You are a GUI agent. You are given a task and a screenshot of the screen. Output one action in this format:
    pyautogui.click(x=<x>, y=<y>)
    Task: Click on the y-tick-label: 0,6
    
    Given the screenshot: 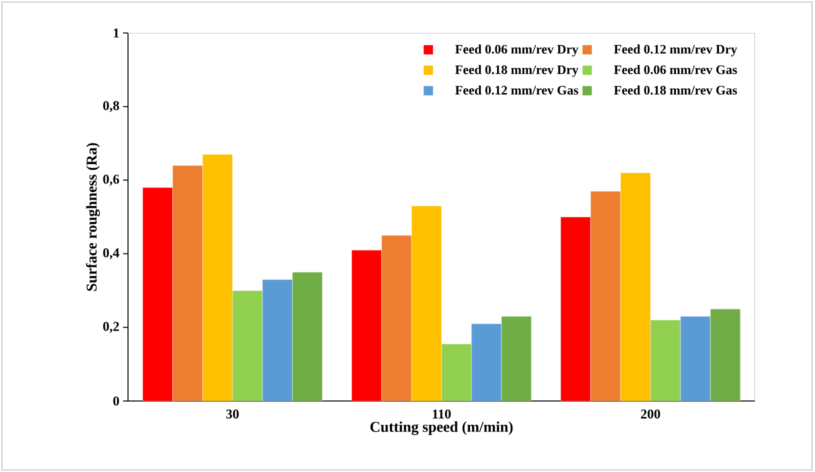 What is the action you would take?
    pyautogui.click(x=111, y=180)
    